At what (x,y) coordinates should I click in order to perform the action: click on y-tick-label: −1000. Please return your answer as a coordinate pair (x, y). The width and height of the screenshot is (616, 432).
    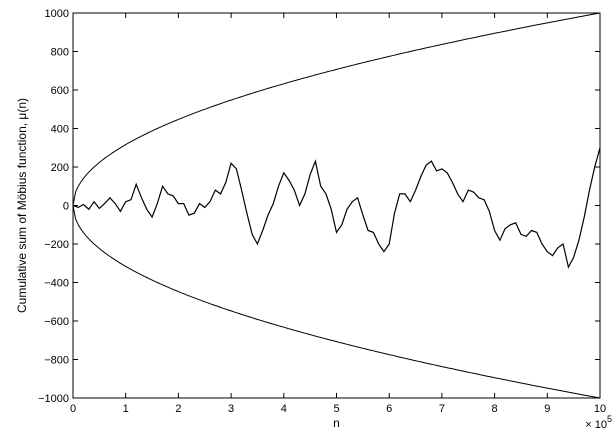
    Looking at the image, I should click on (53, 399).